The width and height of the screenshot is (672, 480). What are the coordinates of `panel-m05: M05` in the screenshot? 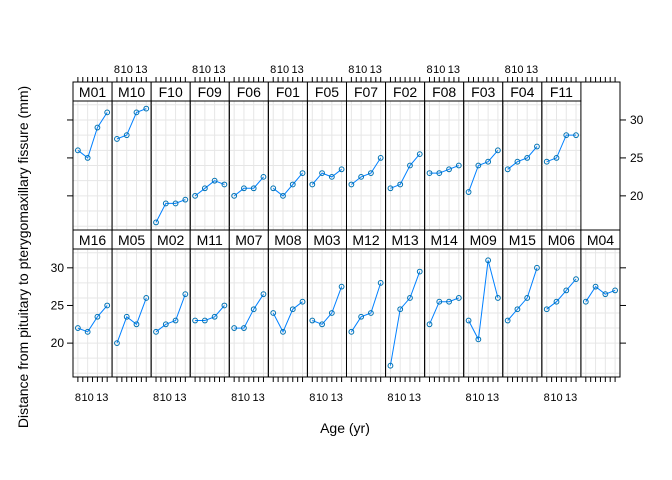 It's located at (131, 303).